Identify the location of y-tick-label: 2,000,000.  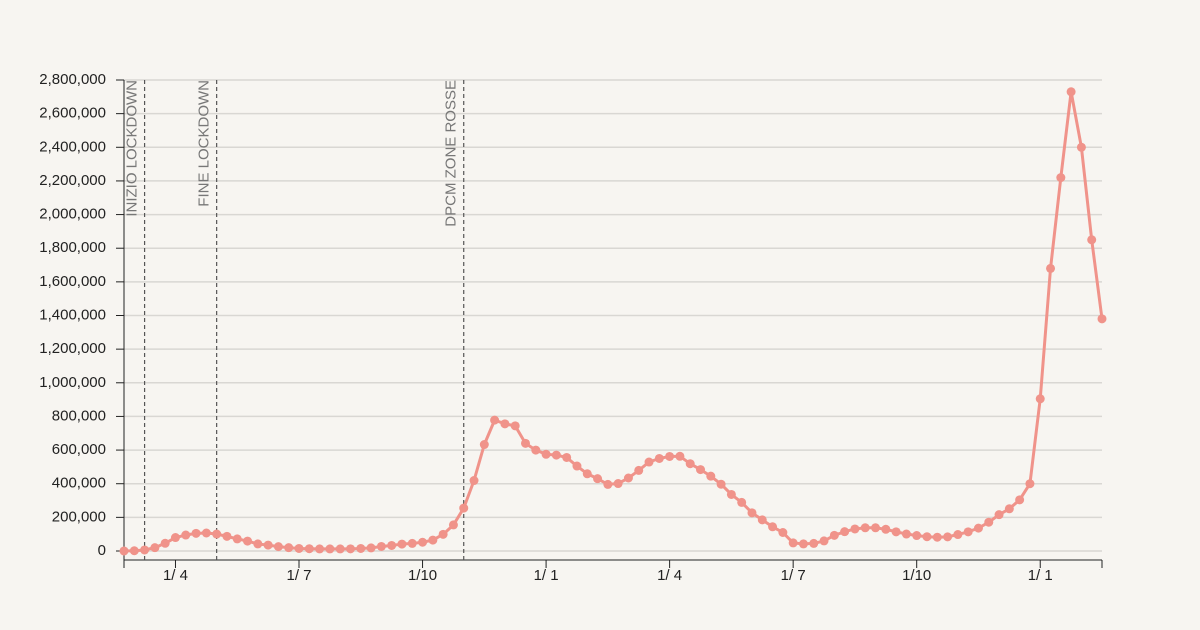
(72, 214).